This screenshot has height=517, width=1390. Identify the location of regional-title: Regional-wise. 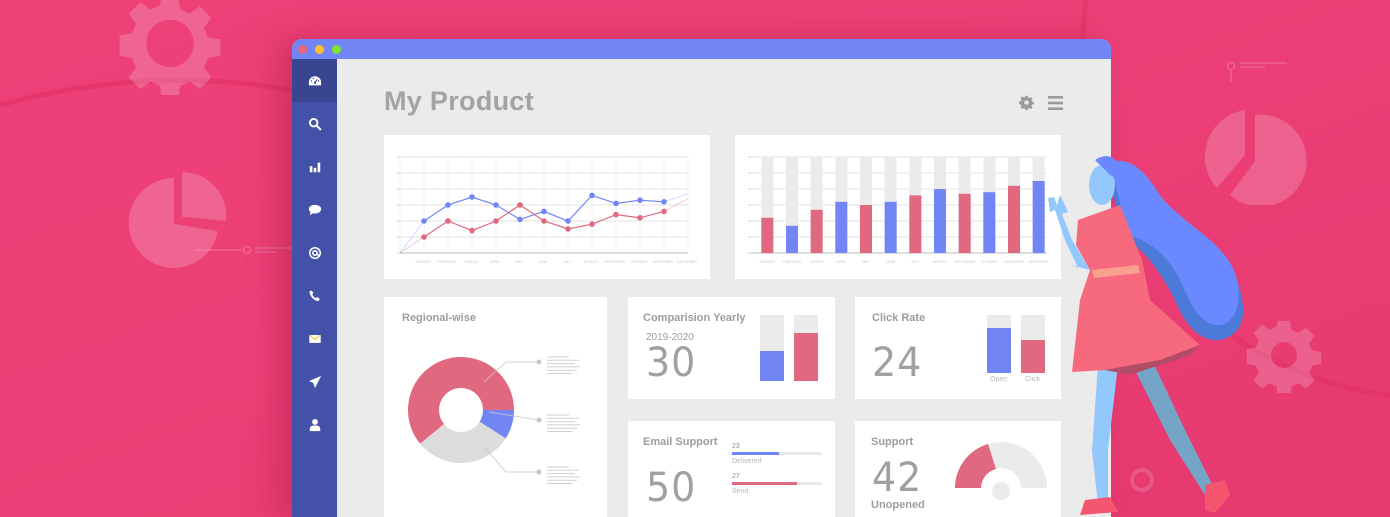
(439, 318).